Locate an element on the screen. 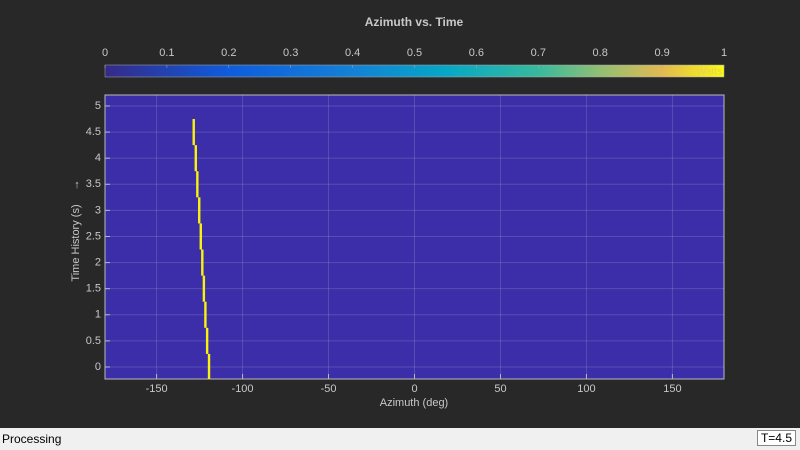 This screenshot has width=800, height=450. colorbar-tick-label: 0.8 is located at coordinates (600, 53).